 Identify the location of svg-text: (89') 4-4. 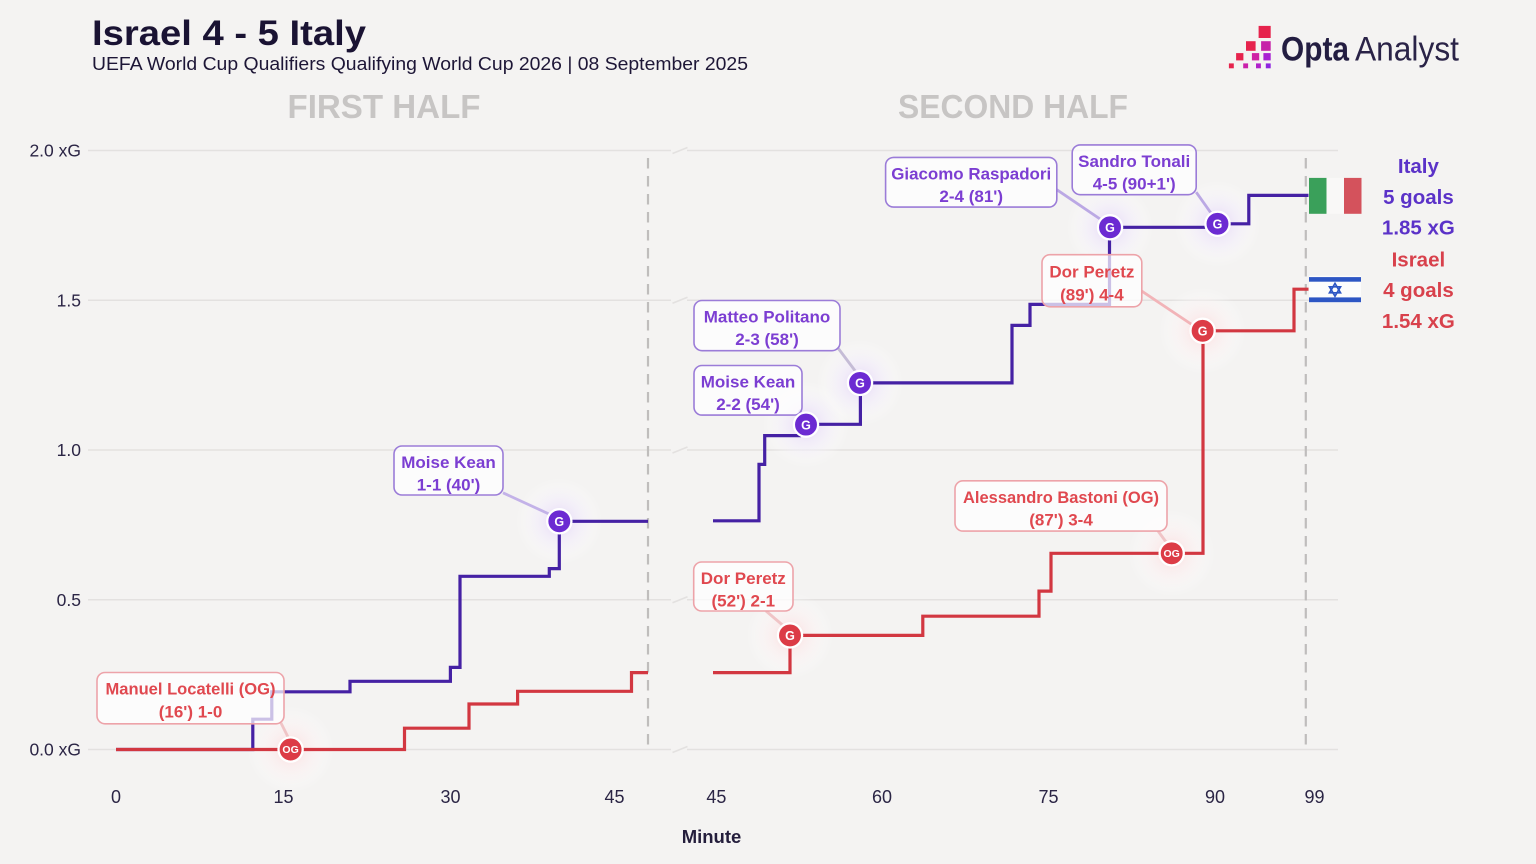
(1092, 295).